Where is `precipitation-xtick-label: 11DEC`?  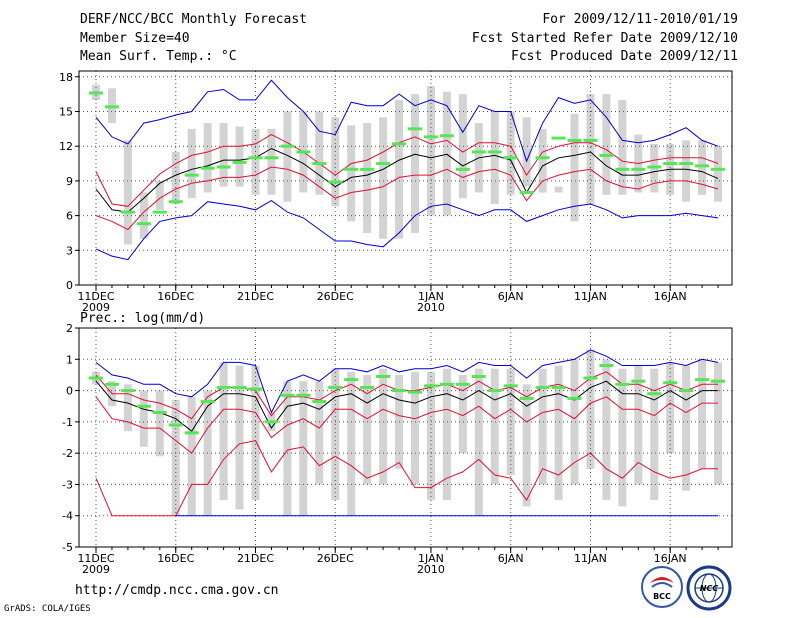 precipitation-xtick-label: 11DEC is located at coordinates (95, 558).